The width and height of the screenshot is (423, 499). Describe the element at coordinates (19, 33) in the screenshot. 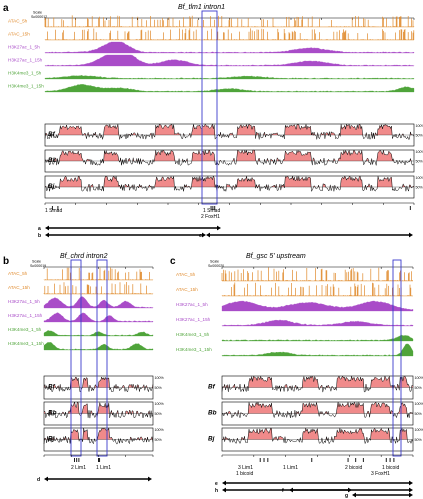

I see `track-label-a-1: ATAC_15h` at that location.